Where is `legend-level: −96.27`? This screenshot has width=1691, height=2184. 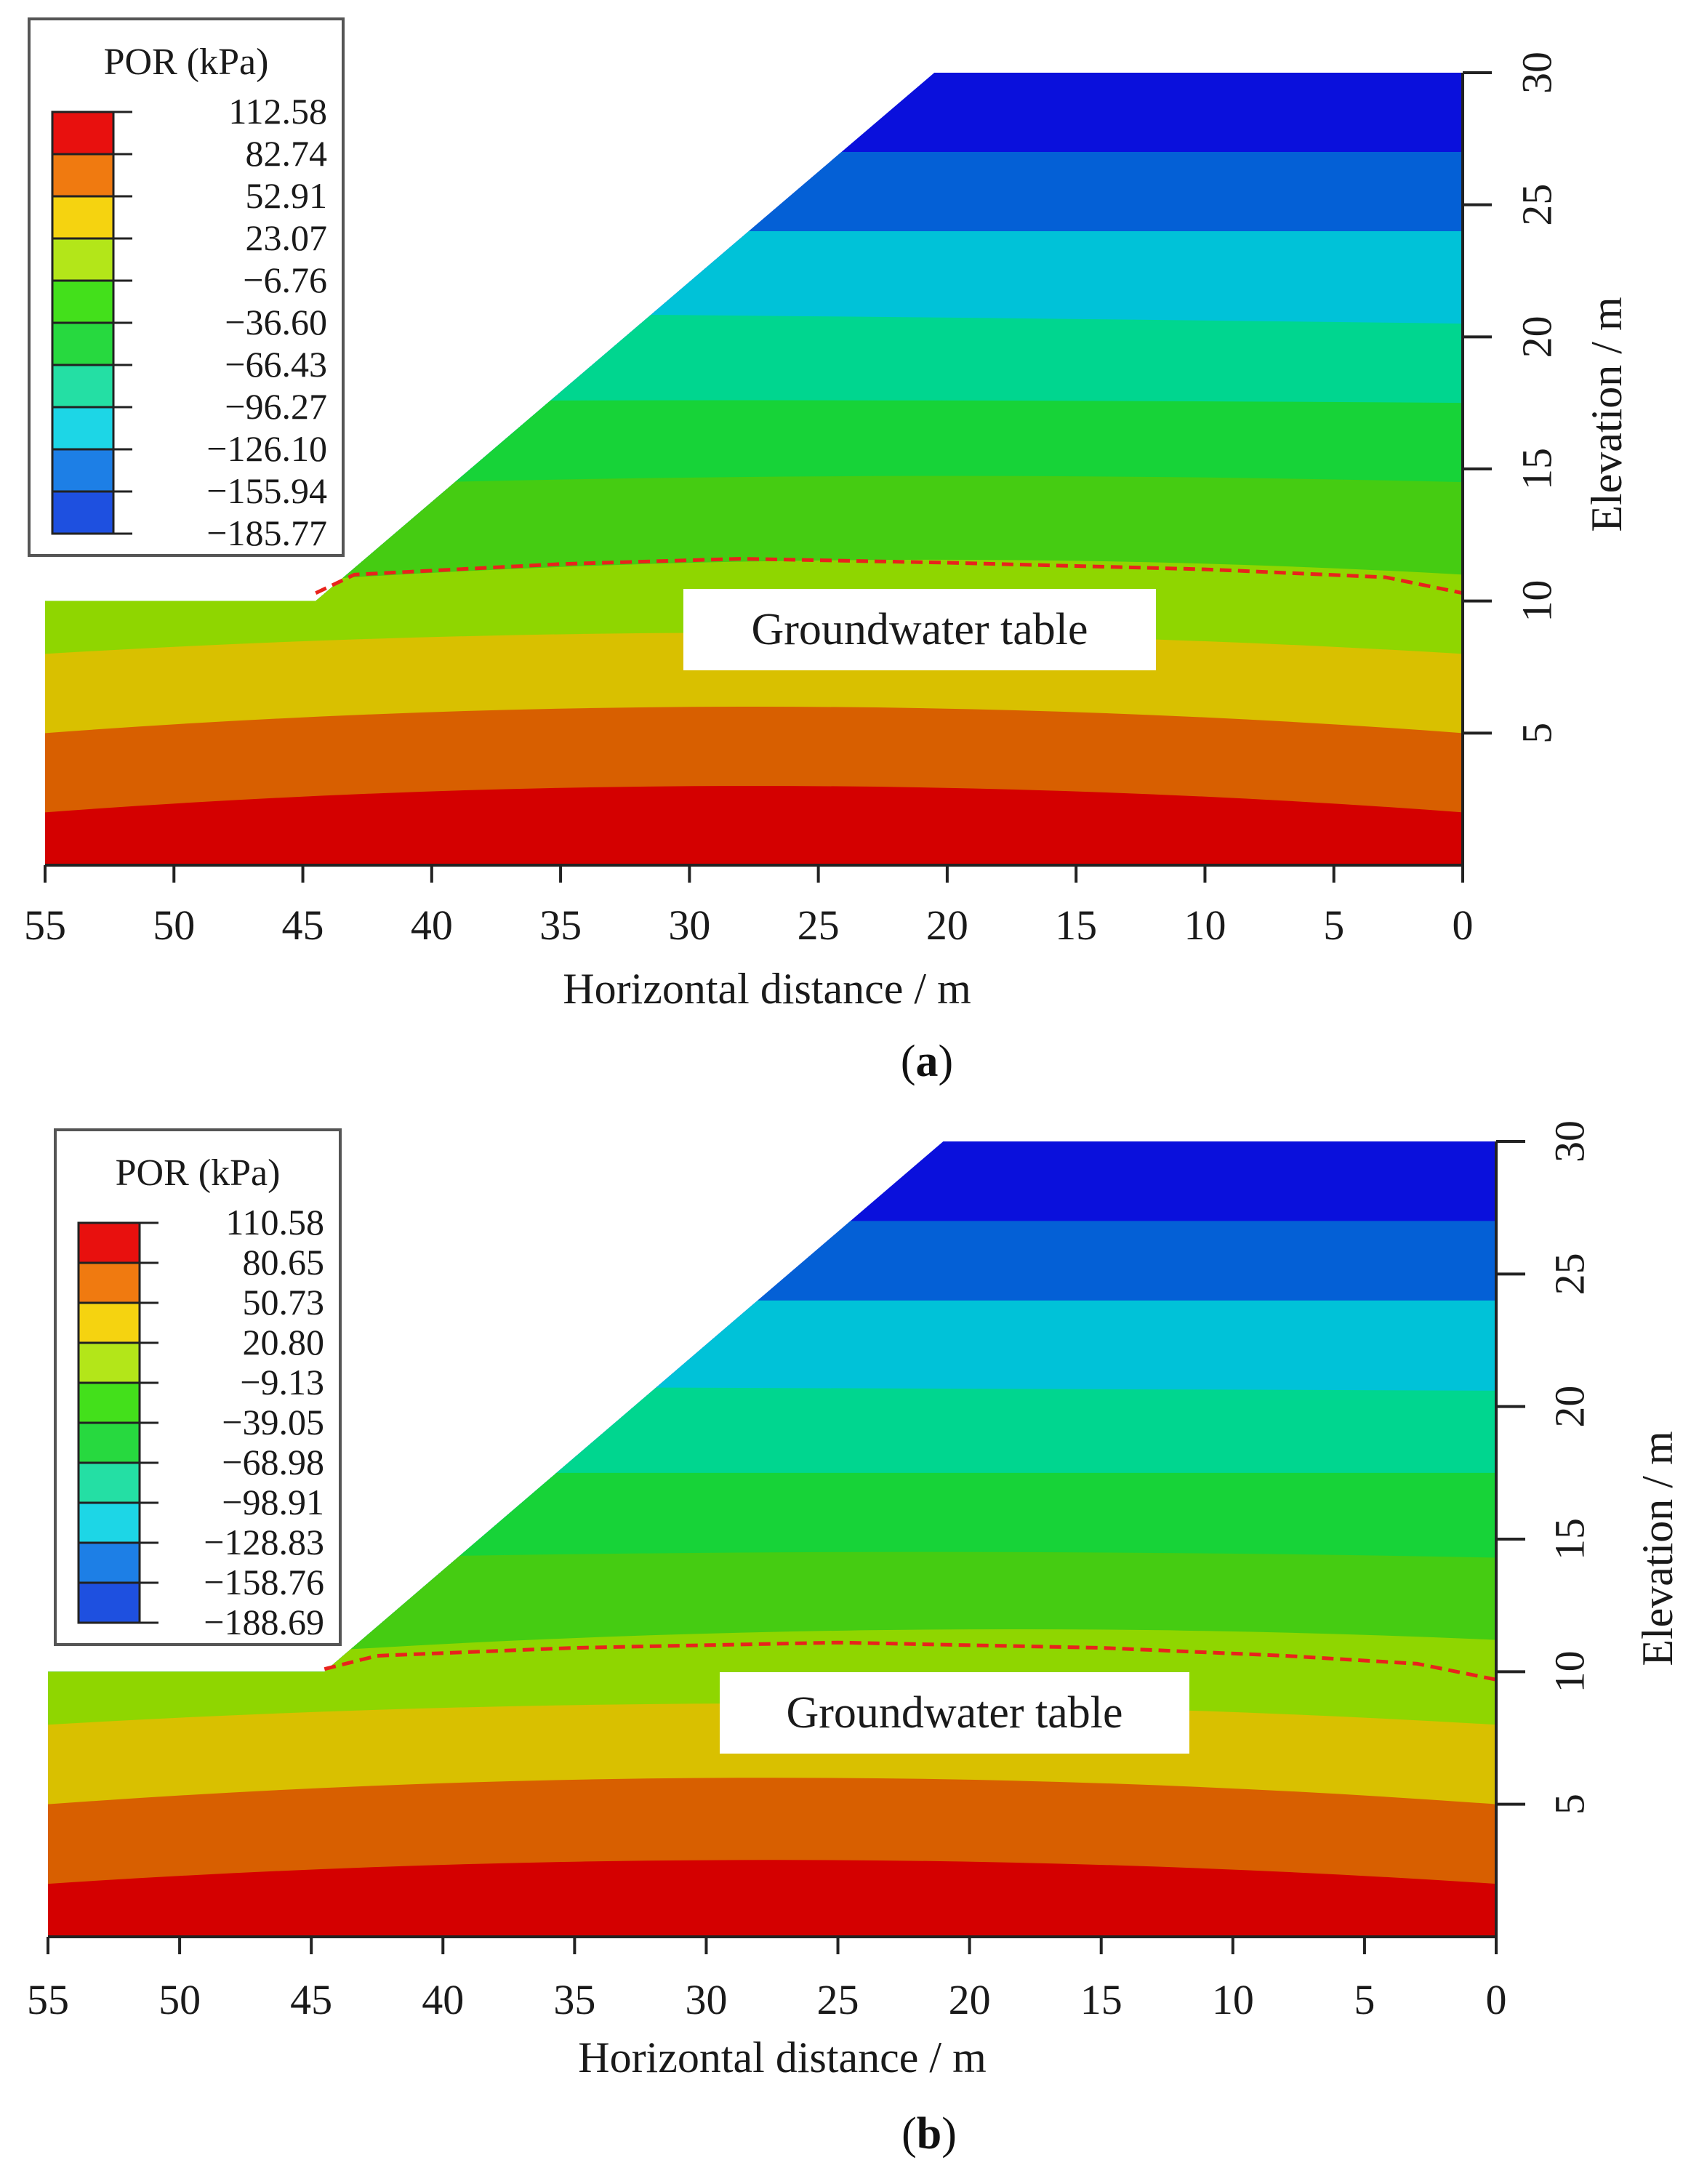
legend-level: −96.27 is located at coordinates (276, 406).